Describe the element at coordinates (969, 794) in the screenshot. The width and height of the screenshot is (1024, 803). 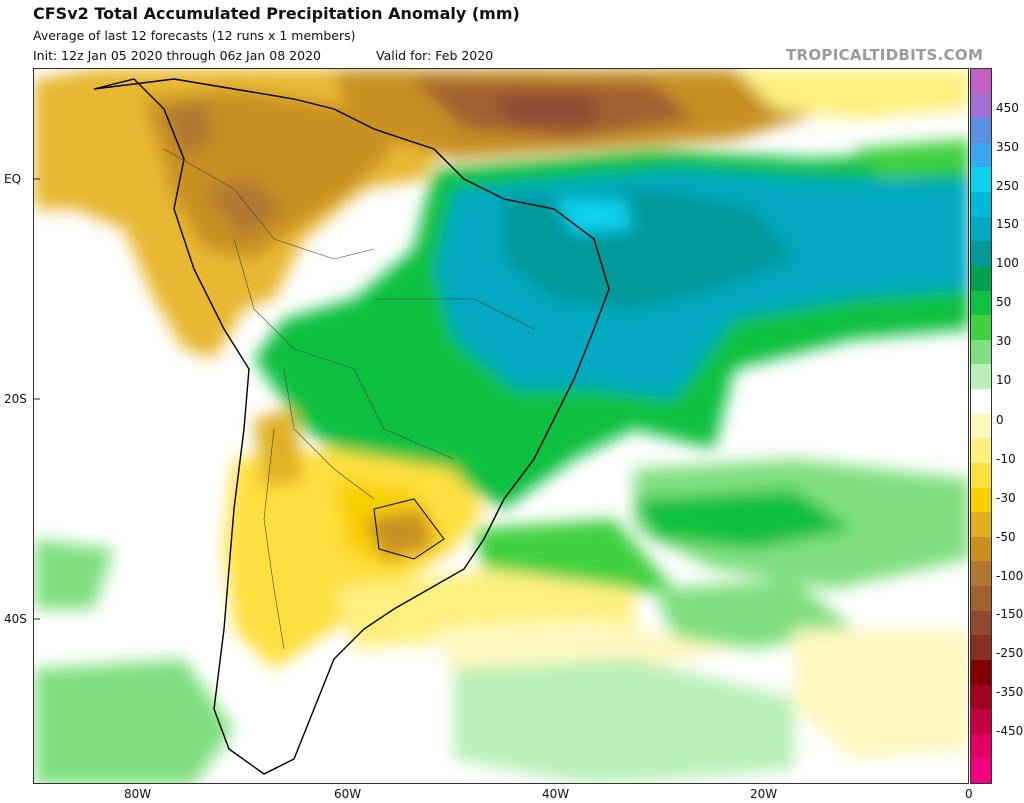
I see `longitude-label-0: 0` at that location.